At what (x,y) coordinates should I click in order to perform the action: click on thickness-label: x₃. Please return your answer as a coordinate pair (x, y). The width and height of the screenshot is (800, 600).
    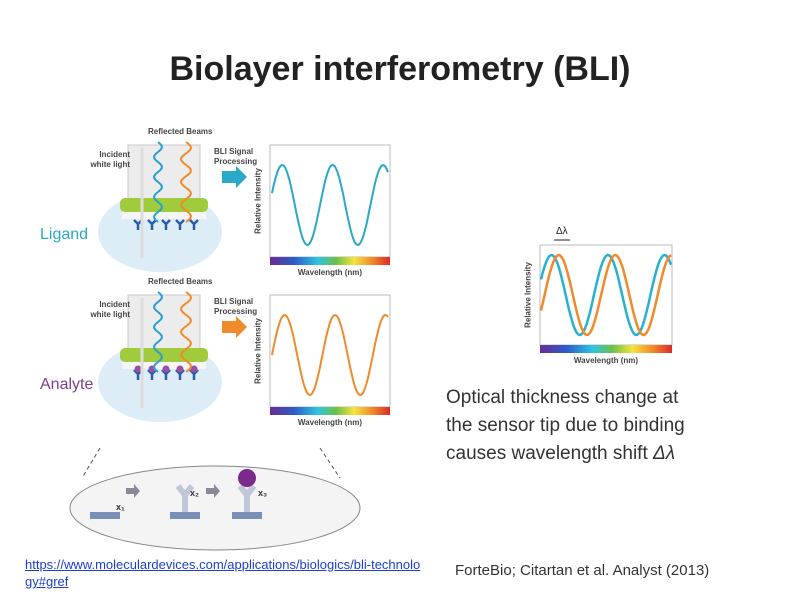
    Looking at the image, I should click on (263, 493).